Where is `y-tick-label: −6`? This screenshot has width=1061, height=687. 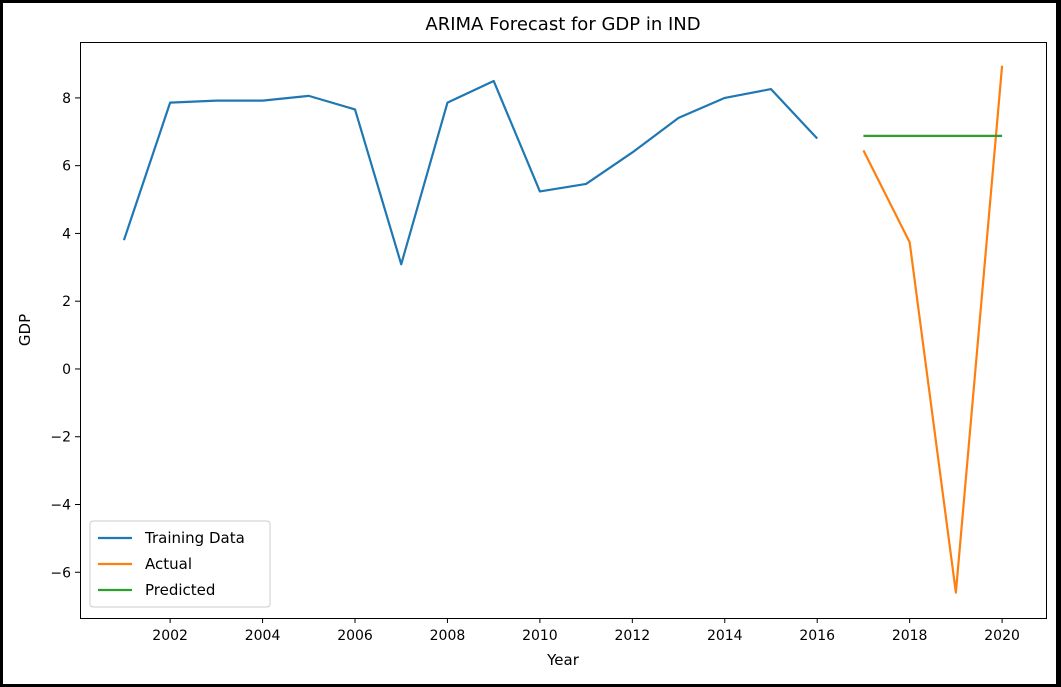 y-tick-label: −6 is located at coordinates (60, 573).